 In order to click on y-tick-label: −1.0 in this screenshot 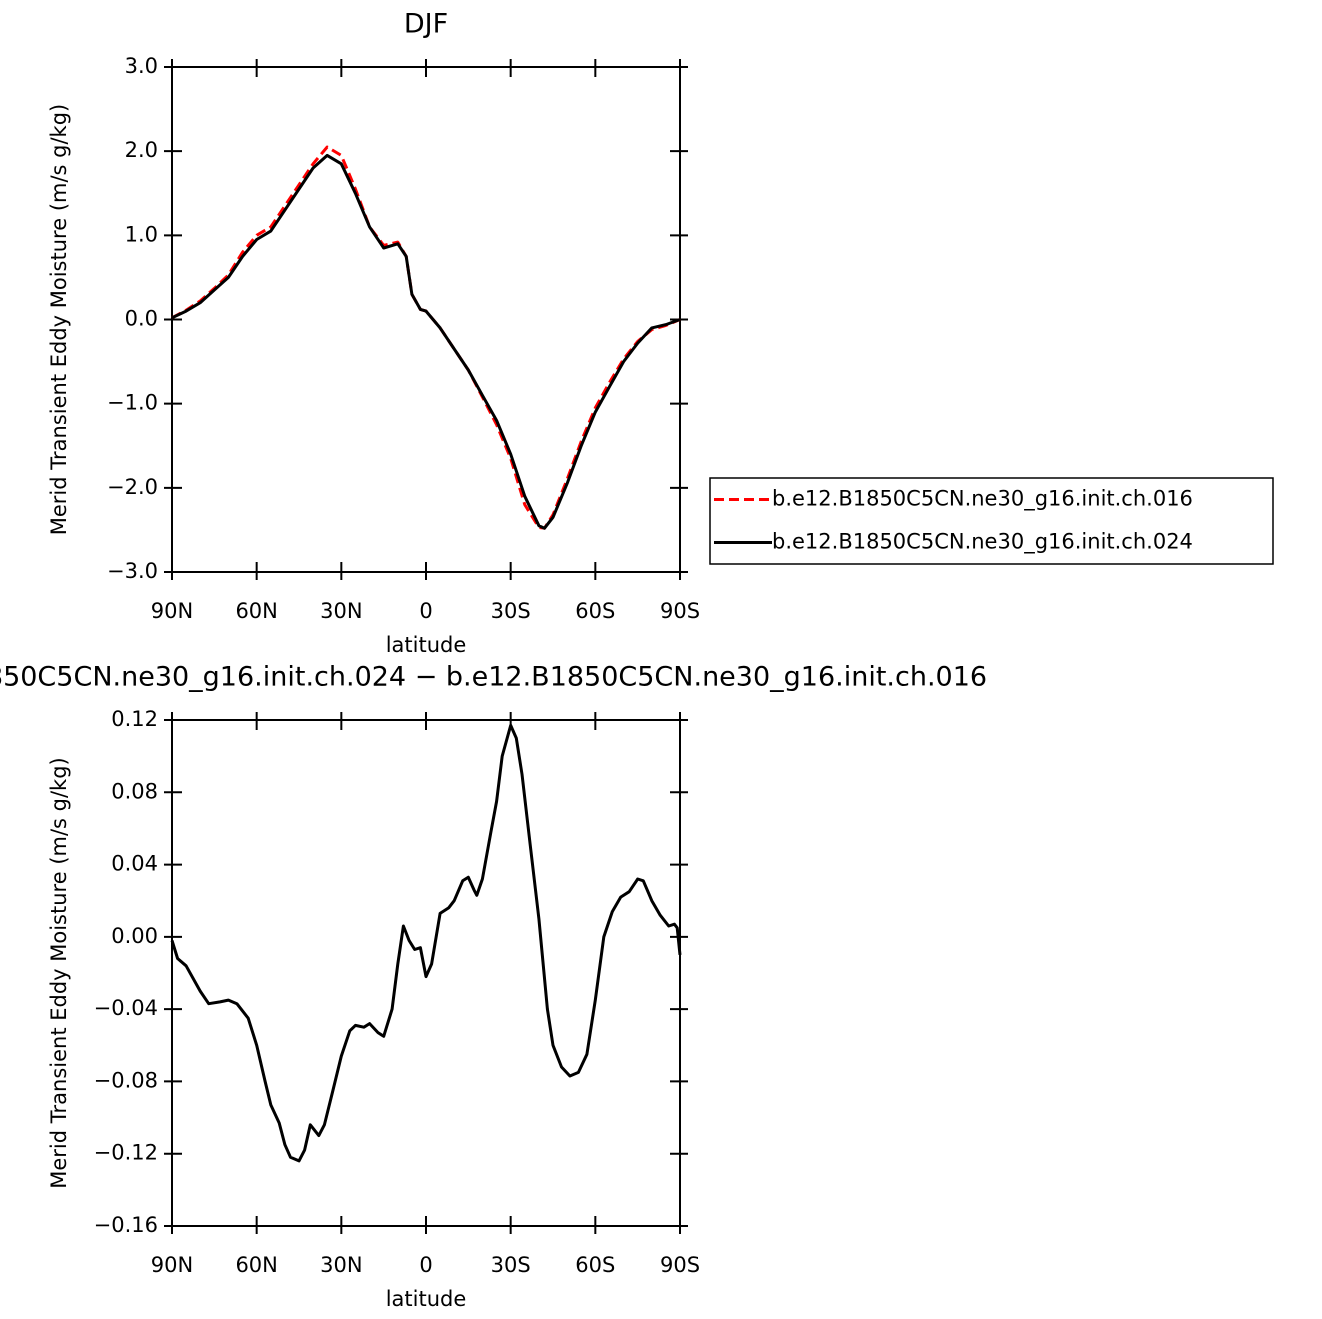, I will do `click(132, 403)`.